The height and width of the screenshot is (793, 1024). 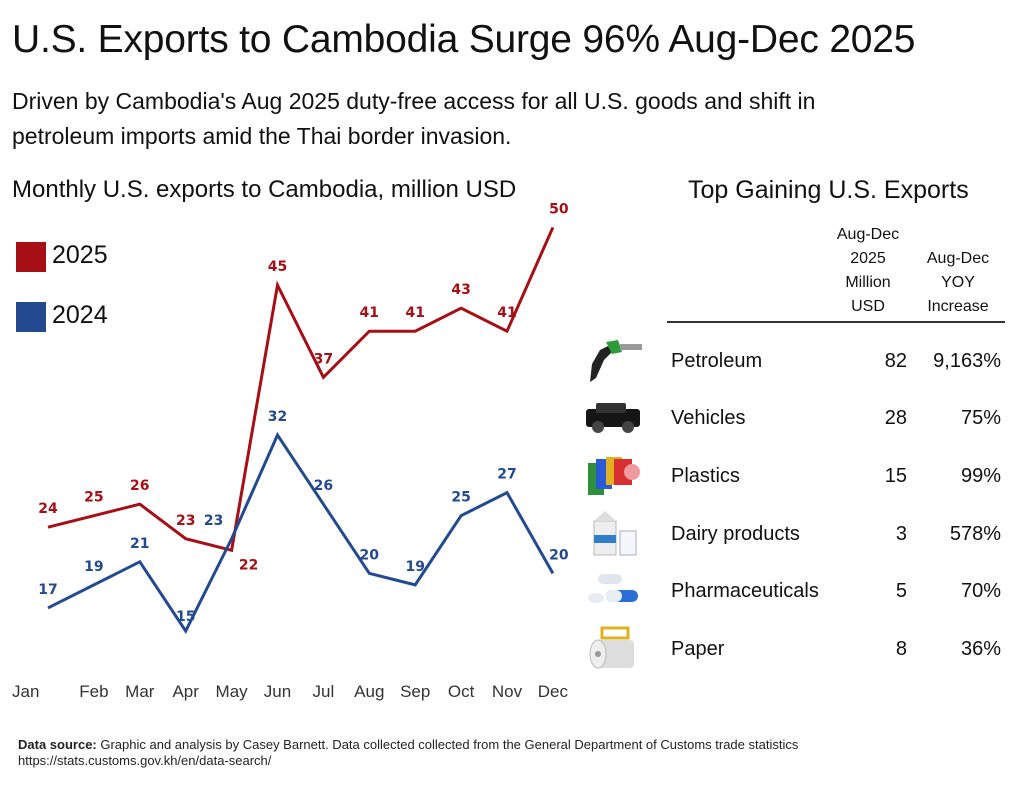 What do you see at coordinates (232, 691) in the screenshot?
I see `x-tick-label: May` at bounding box center [232, 691].